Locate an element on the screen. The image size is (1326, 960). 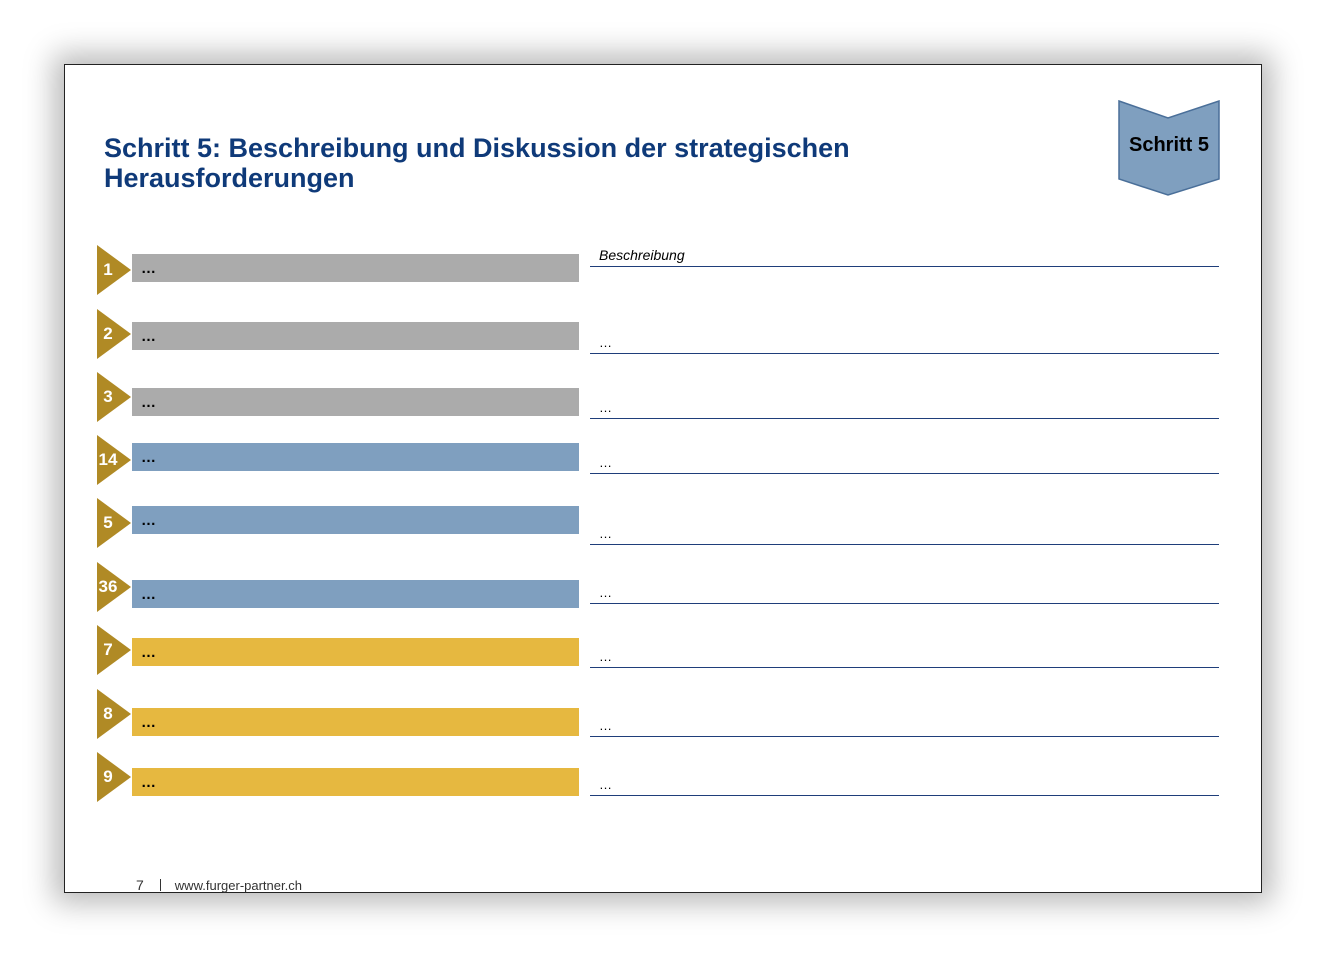
row-number: 3 is located at coordinates (108, 396).